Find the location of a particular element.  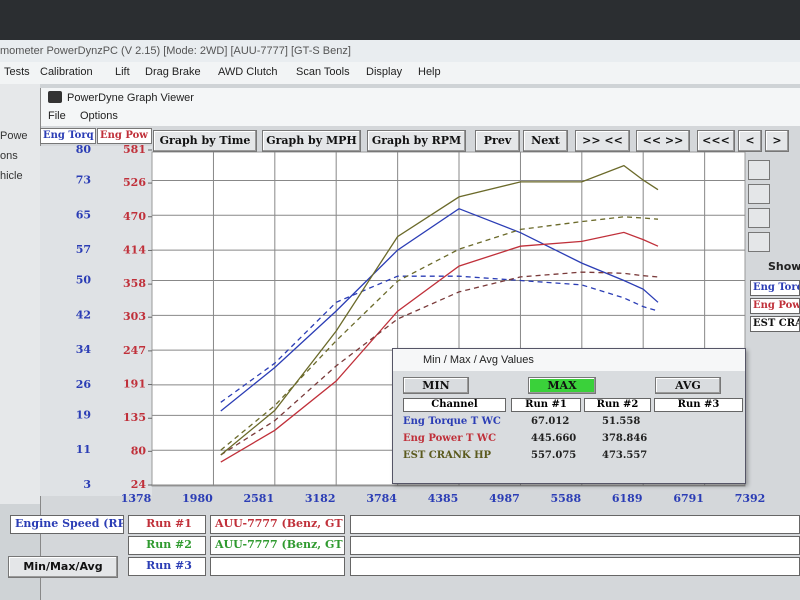

photo-background is located at coordinates (400, 20).